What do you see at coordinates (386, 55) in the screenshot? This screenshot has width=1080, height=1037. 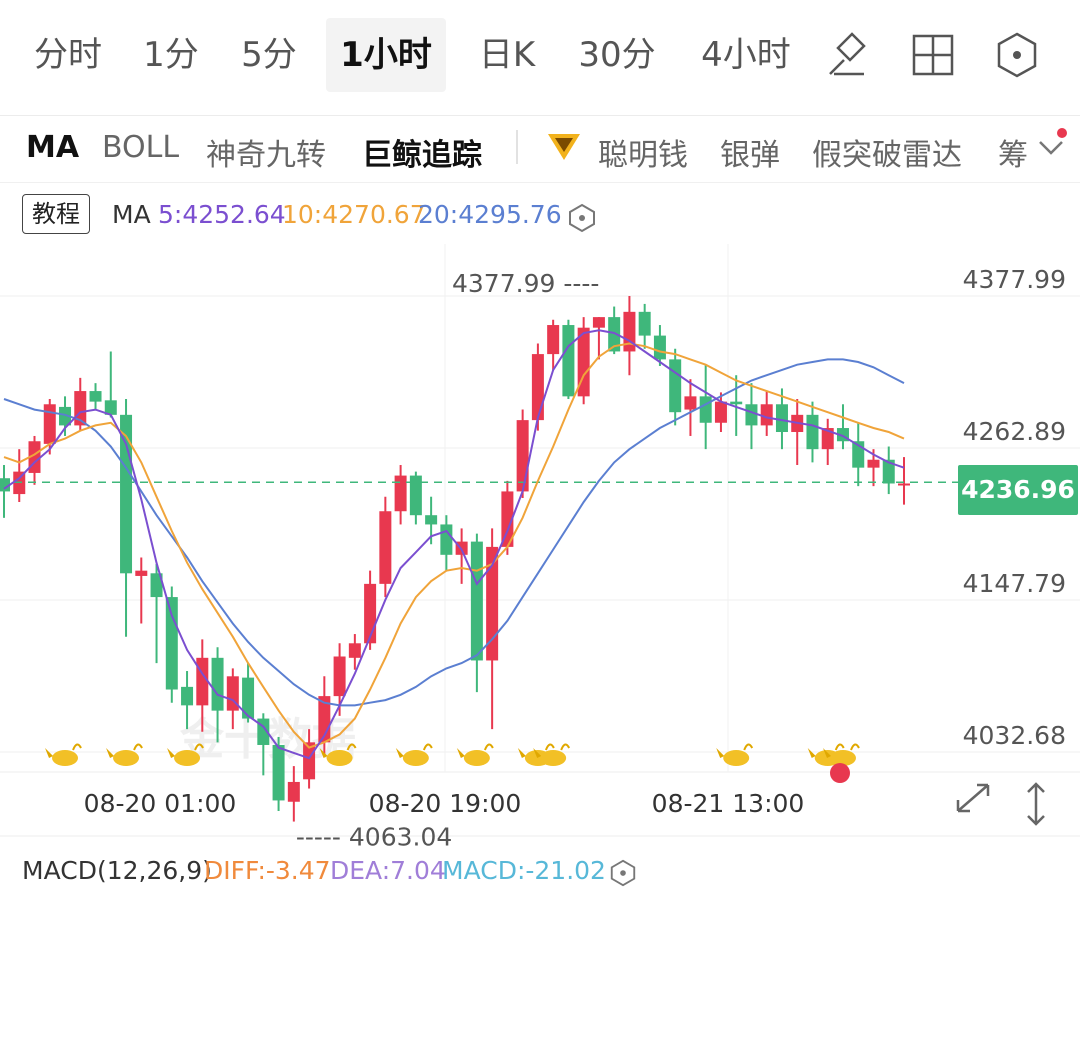 I see `tab-1hour: 1小时` at bounding box center [386, 55].